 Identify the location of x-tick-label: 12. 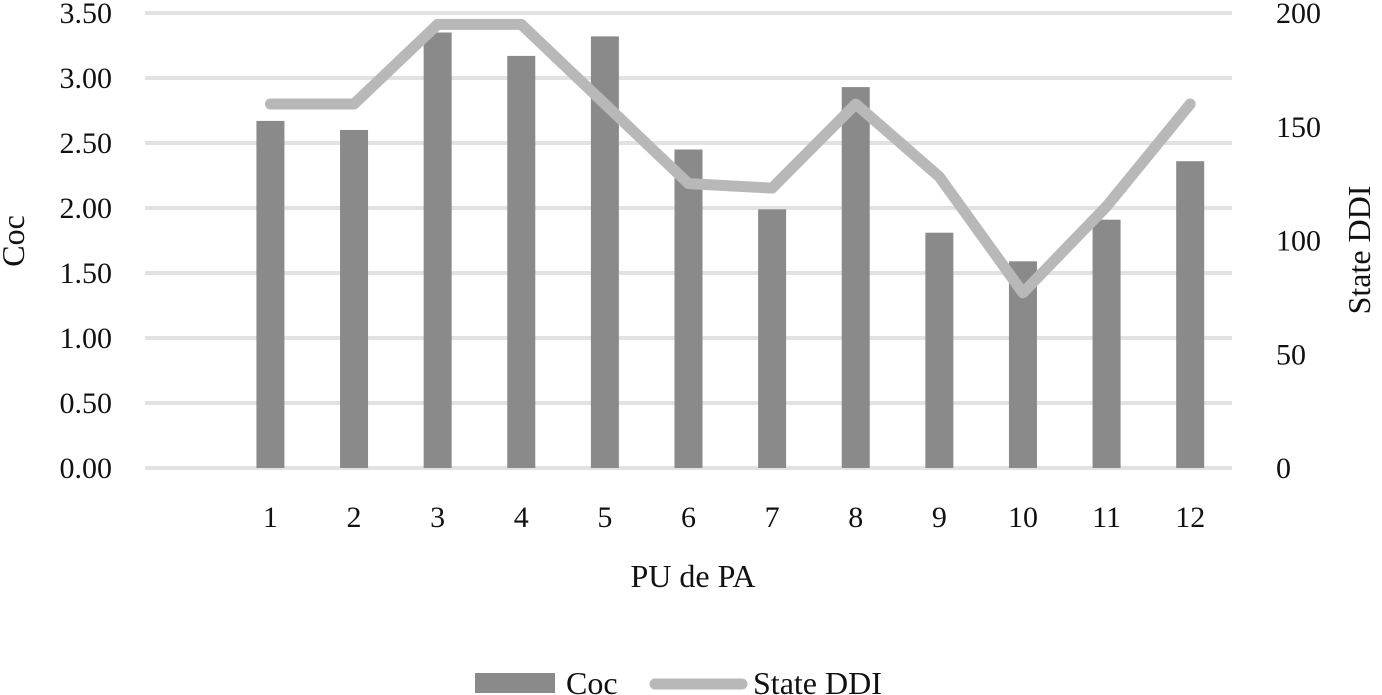
(1190, 517).